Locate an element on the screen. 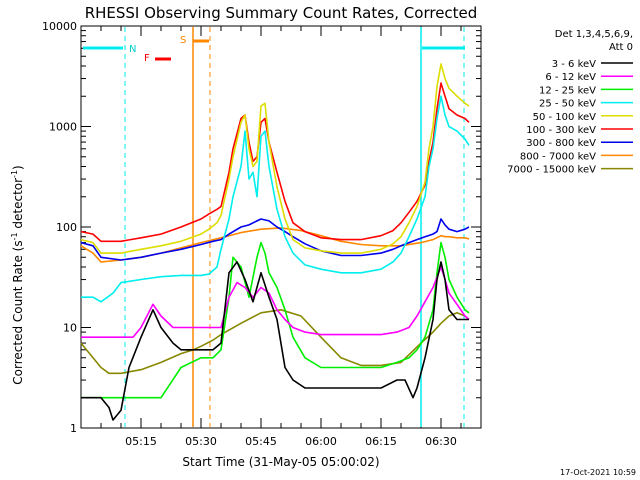  x-tick-label: 06:00 is located at coordinates (321, 441).